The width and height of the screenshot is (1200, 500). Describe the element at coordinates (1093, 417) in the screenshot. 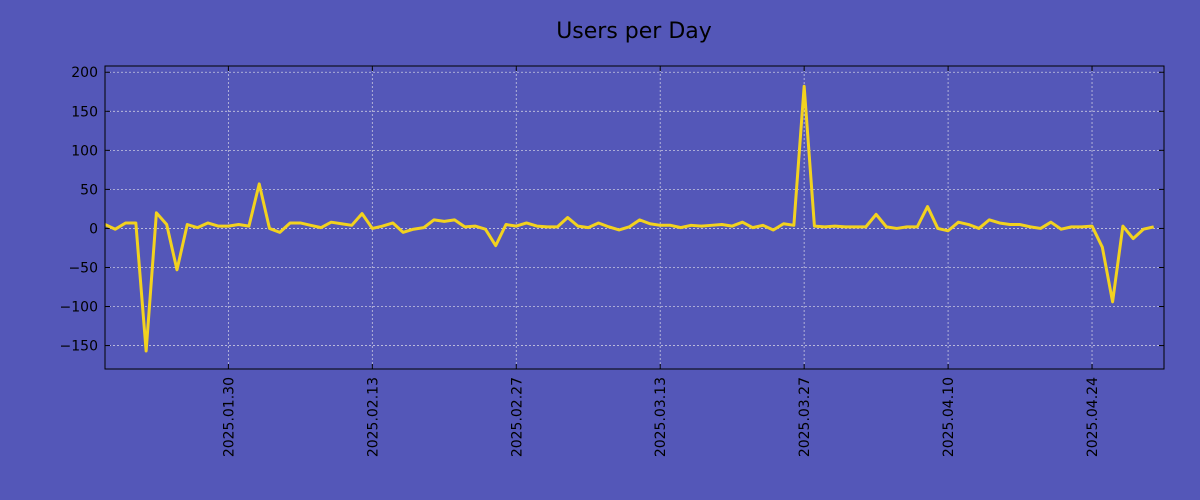

I see `x-tick-label: 2025.04.24` at that location.